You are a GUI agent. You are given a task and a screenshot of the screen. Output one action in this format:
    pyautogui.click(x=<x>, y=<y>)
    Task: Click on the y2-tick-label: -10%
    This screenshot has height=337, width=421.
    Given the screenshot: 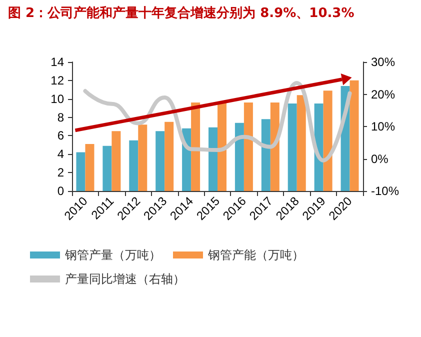 What is the action you would take?
    pyautogui.click(x=385, y=191)
    